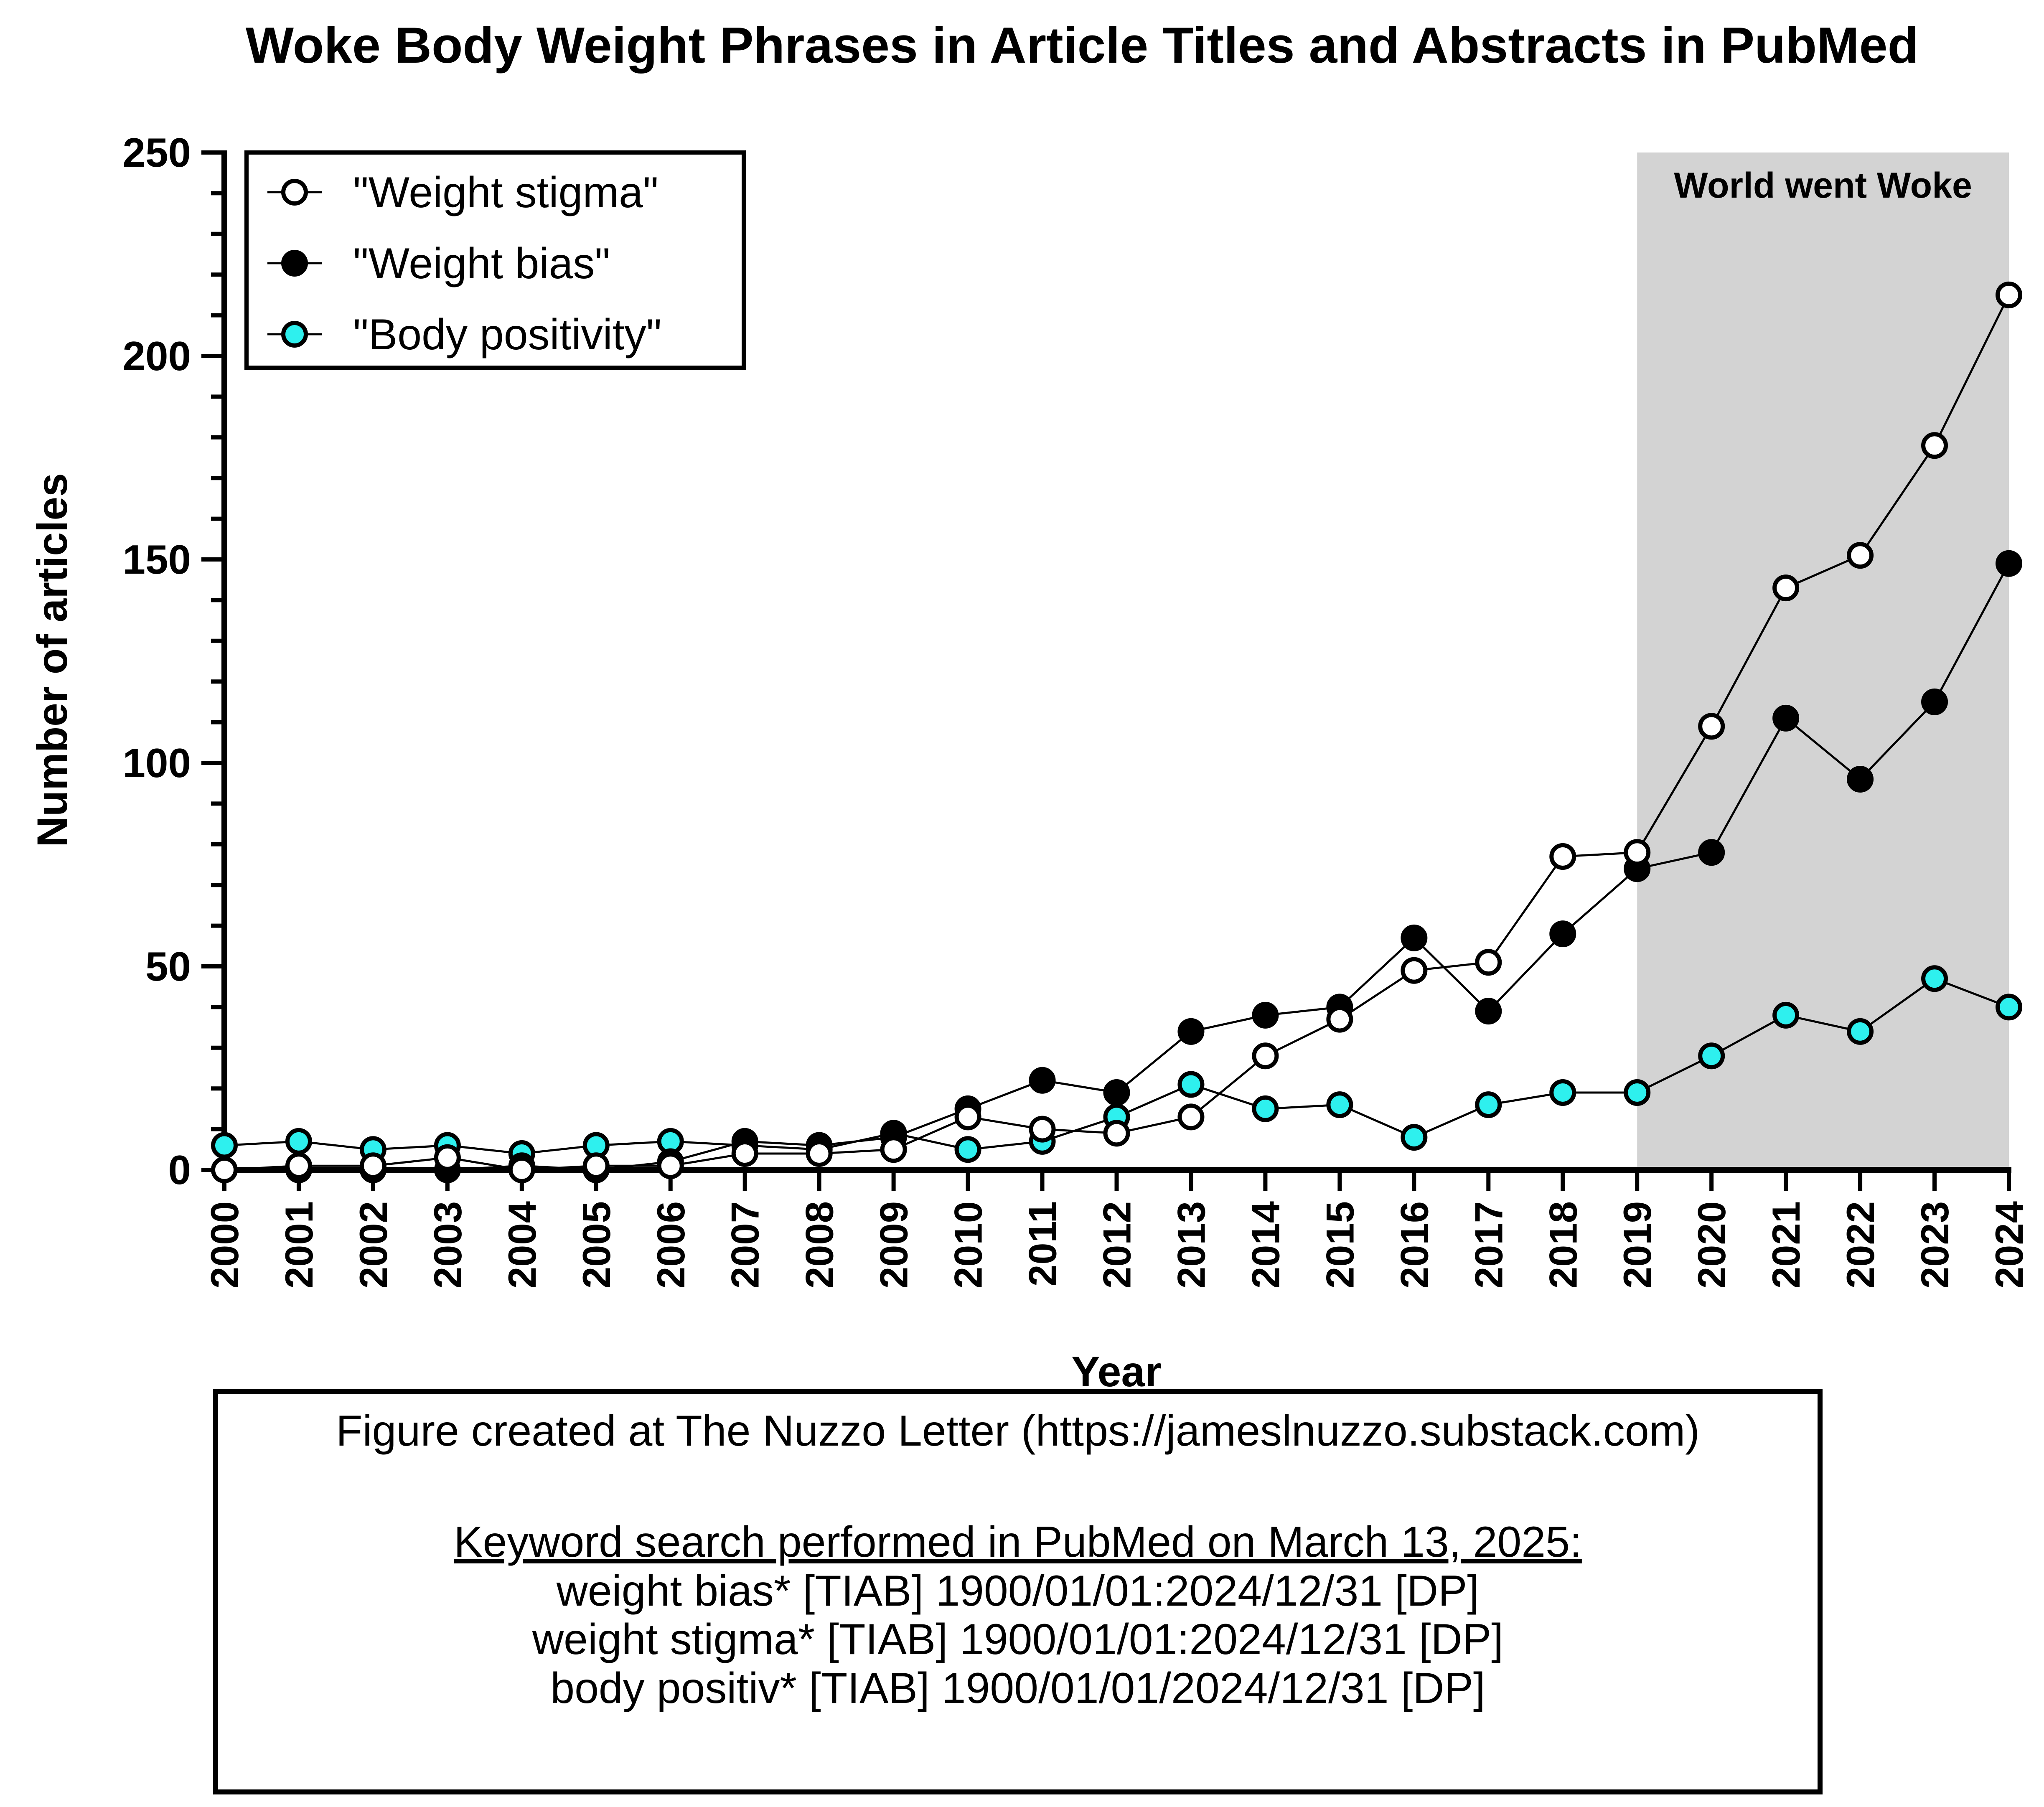 This screenshot has height=1807, width=2044. What do you see at coordinates (894, 1245) in the screenshot?
I see `x-tick-label: 2009` at bounding box center [894, 1245].